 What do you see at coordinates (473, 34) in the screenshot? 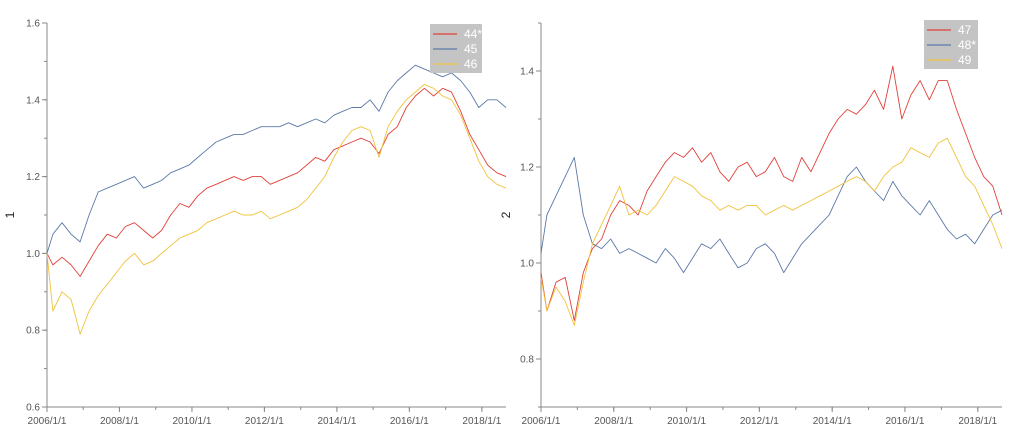
I see `legend-label-1: 44*` at bounding box center [473, 34].